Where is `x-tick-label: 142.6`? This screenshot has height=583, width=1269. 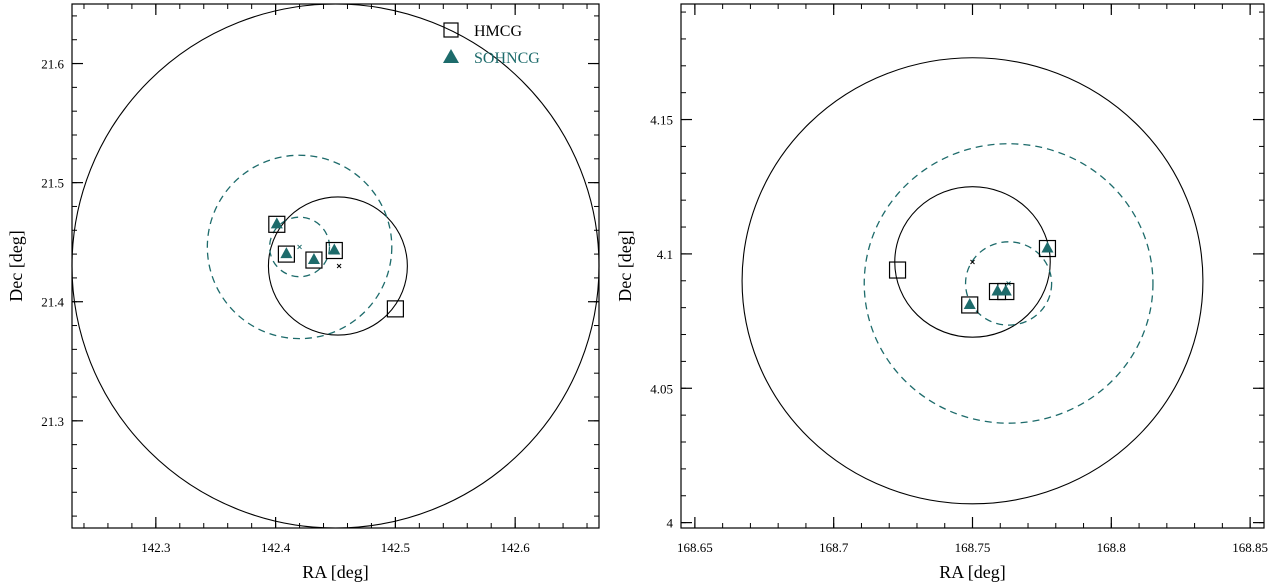 x-tick-label: 142.6 is located at coordinates (516, 547).